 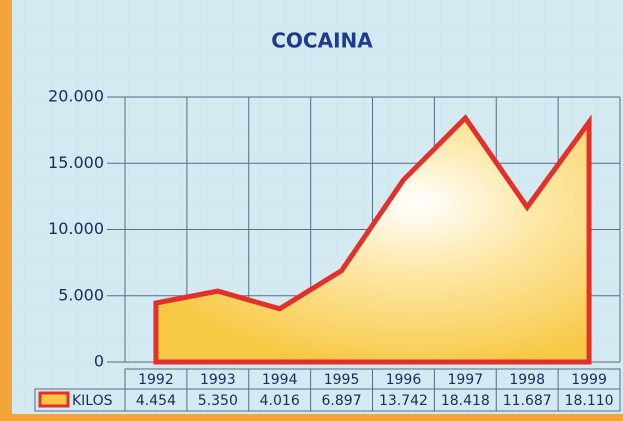 I want to click on x-tick-label: 1993, so click(x=218, y=380).